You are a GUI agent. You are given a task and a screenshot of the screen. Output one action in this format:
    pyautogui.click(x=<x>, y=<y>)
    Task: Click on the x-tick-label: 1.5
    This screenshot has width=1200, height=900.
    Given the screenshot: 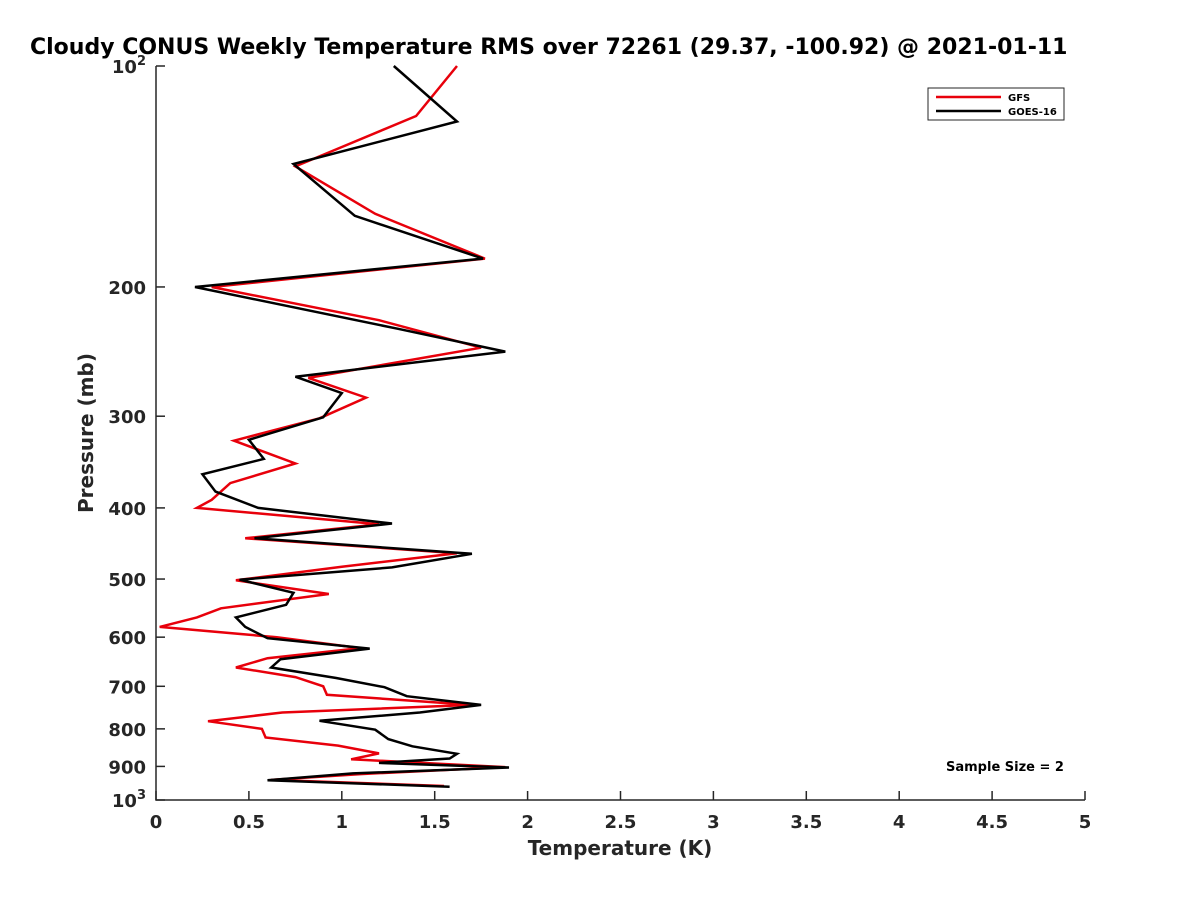 What is the action you would take?
    pyautogui.click(x=435, y=822)
    